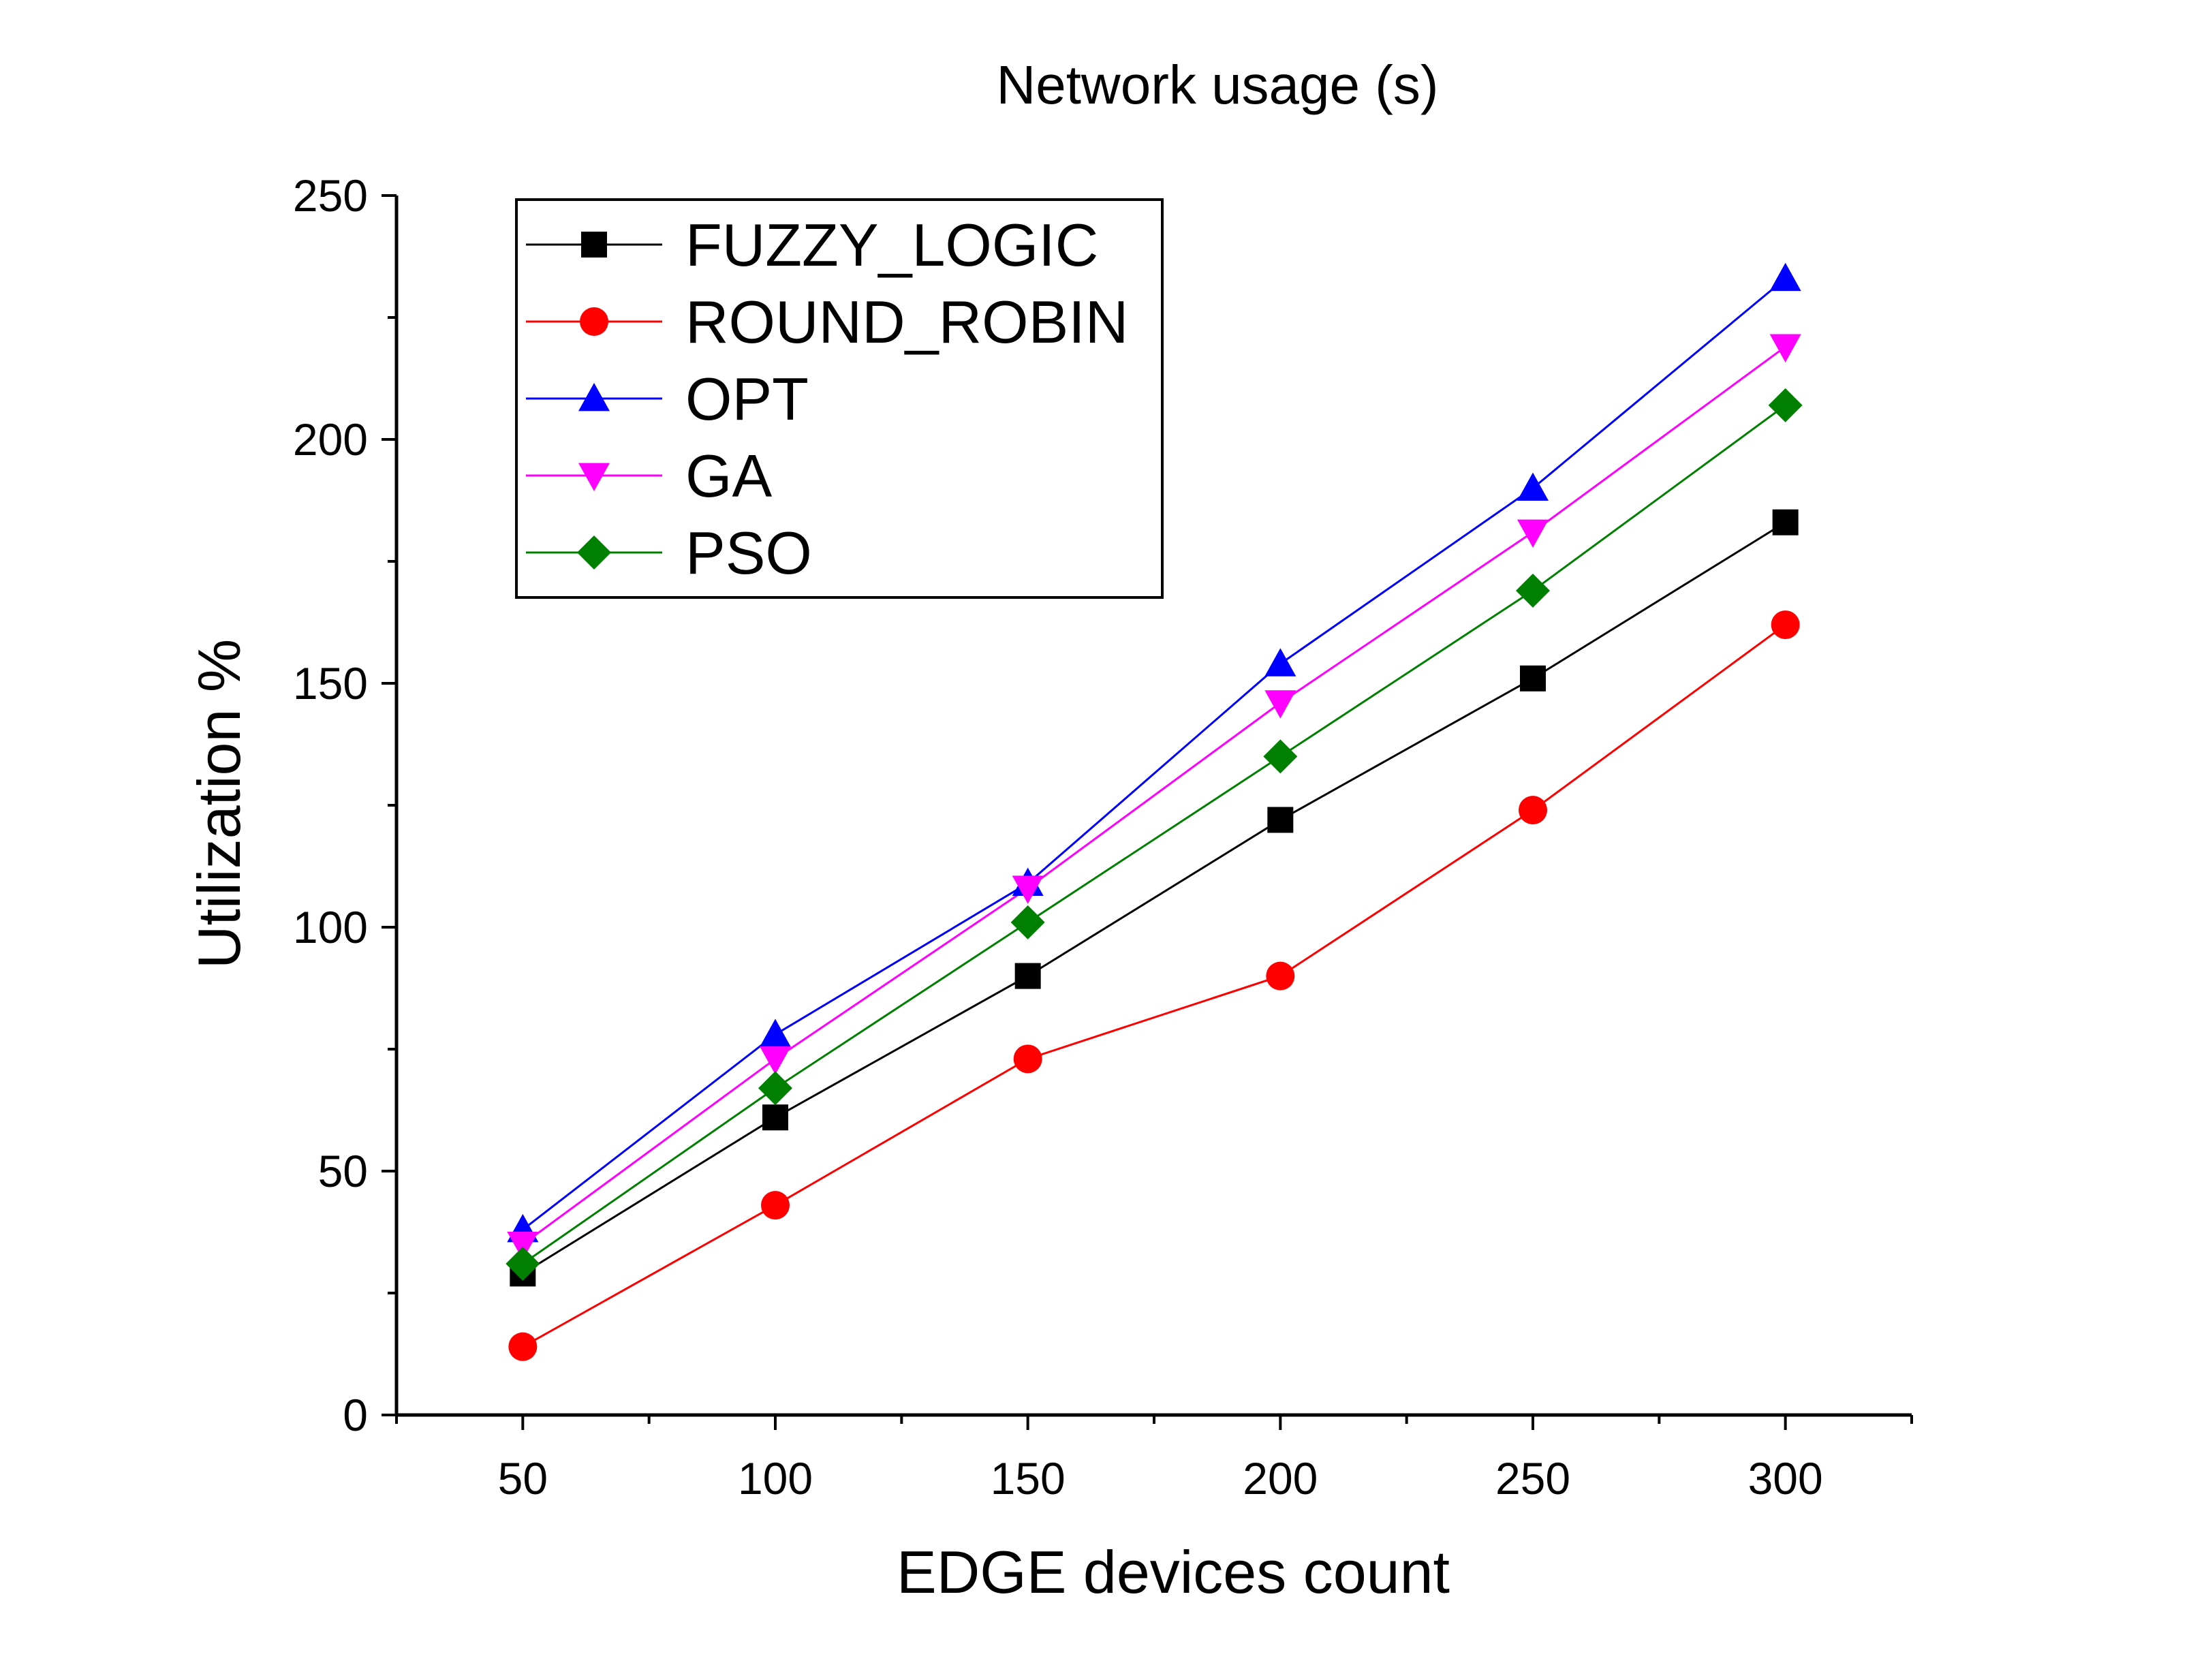  I want to click on legend-label-fuzzy-logic: FUZZY_LOGIC, so click(891, 245).